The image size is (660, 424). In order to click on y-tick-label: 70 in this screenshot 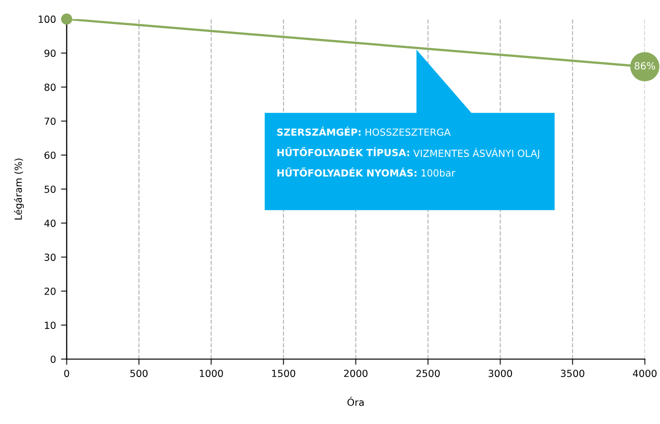, I will do `click(50, 121)`.